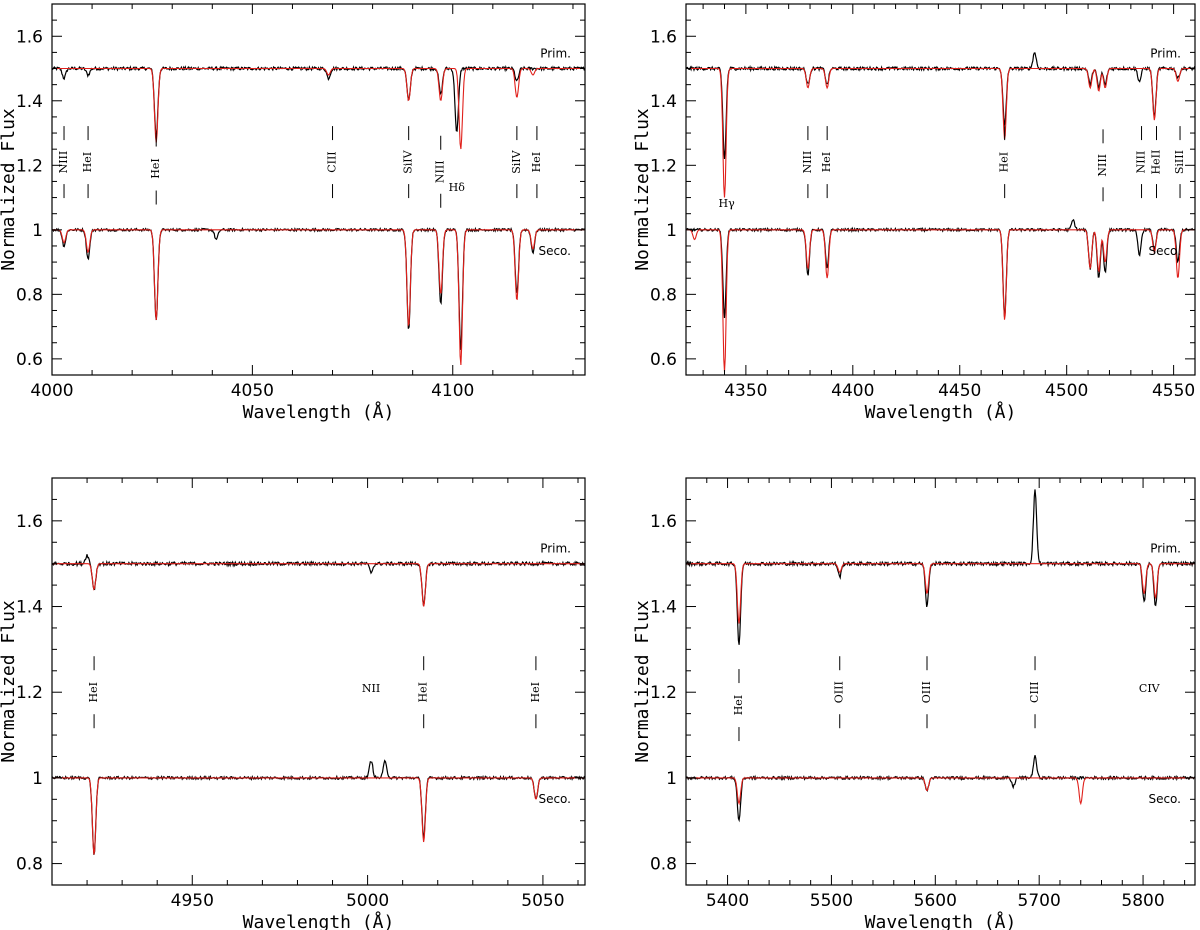  Describe the element at coordinates (371, 688) in the screenshot. I see `line-annotation: NII` at that location.